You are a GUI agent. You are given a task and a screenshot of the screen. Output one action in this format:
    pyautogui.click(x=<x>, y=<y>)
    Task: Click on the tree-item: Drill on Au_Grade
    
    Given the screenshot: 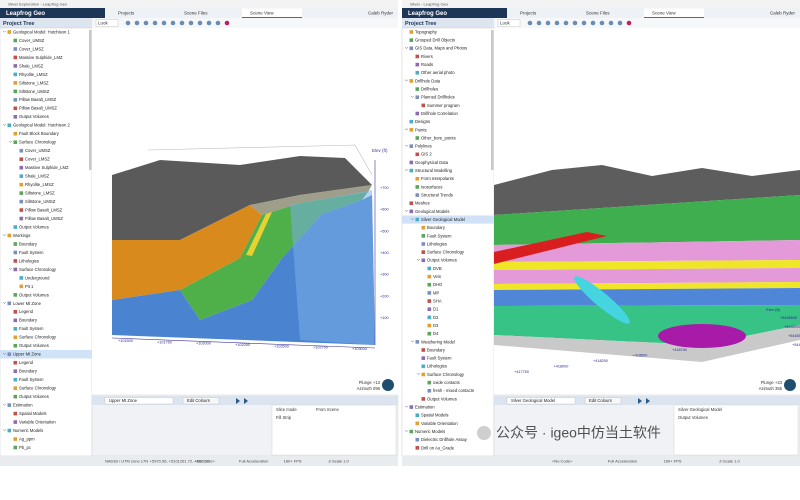 What is the action you would take?
    pyautogui.click(x=438, y=447)
    